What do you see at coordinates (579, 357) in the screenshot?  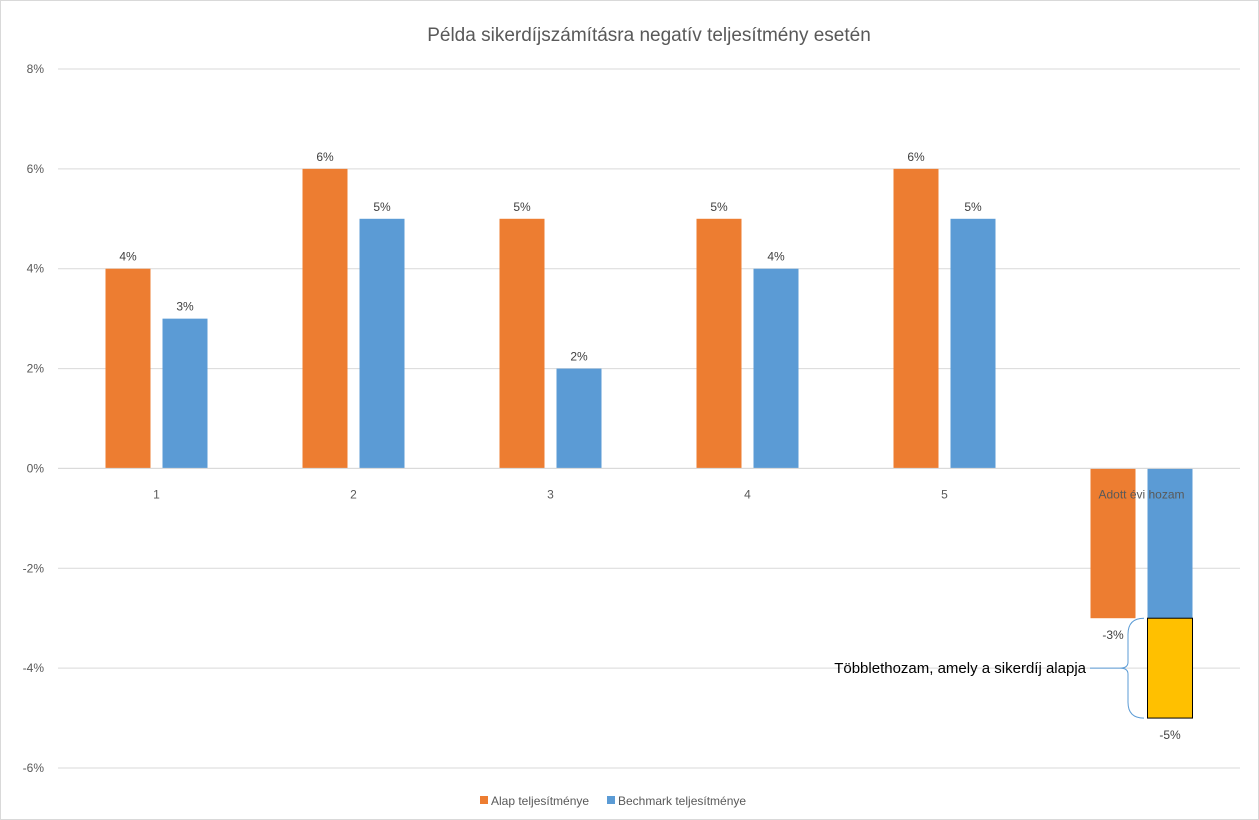 I see `data-label: 2%` at bounding box center [579, 357].